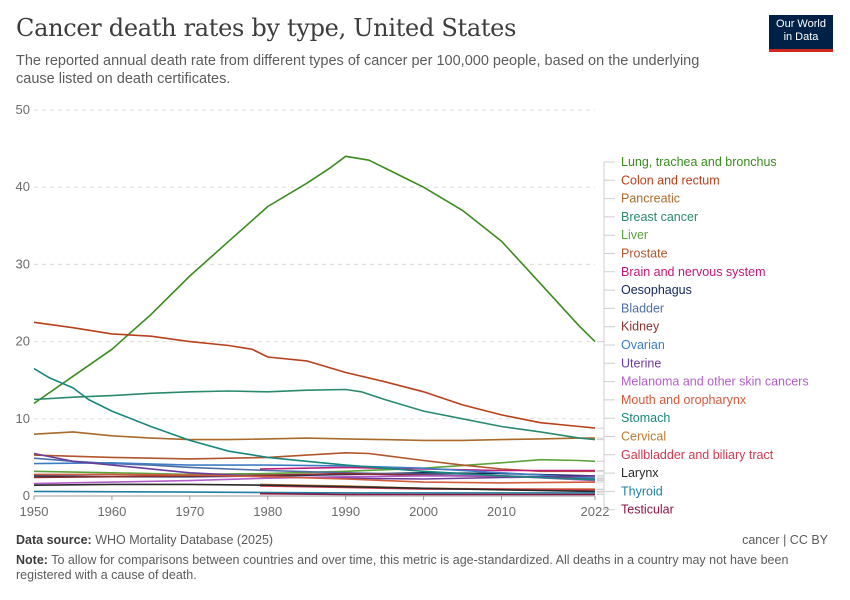 Image resolution: width=850 pixels, height=600 pixels. What do you see at coordinates (644, 254) in the screenshot?
I see `legend-label: Prostate` at bounding box center [644, 254].